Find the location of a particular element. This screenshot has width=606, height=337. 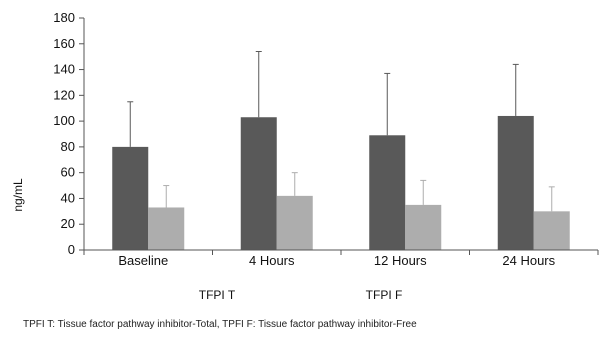

legend: TFPI T TFPI F is located at coordinates (301, 295).